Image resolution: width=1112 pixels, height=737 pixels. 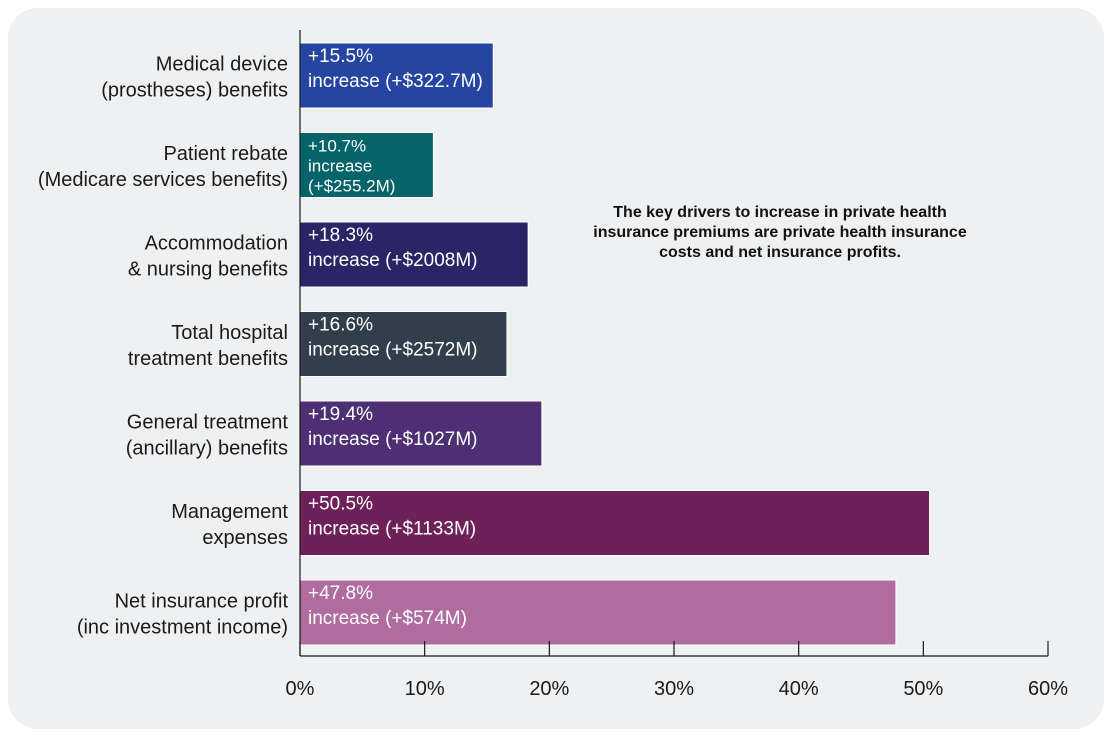 What do you see at coordinates (923, 689) in the screenshot?
I see `x-tick-label-5: 50%` at bounding box center [923, 689].